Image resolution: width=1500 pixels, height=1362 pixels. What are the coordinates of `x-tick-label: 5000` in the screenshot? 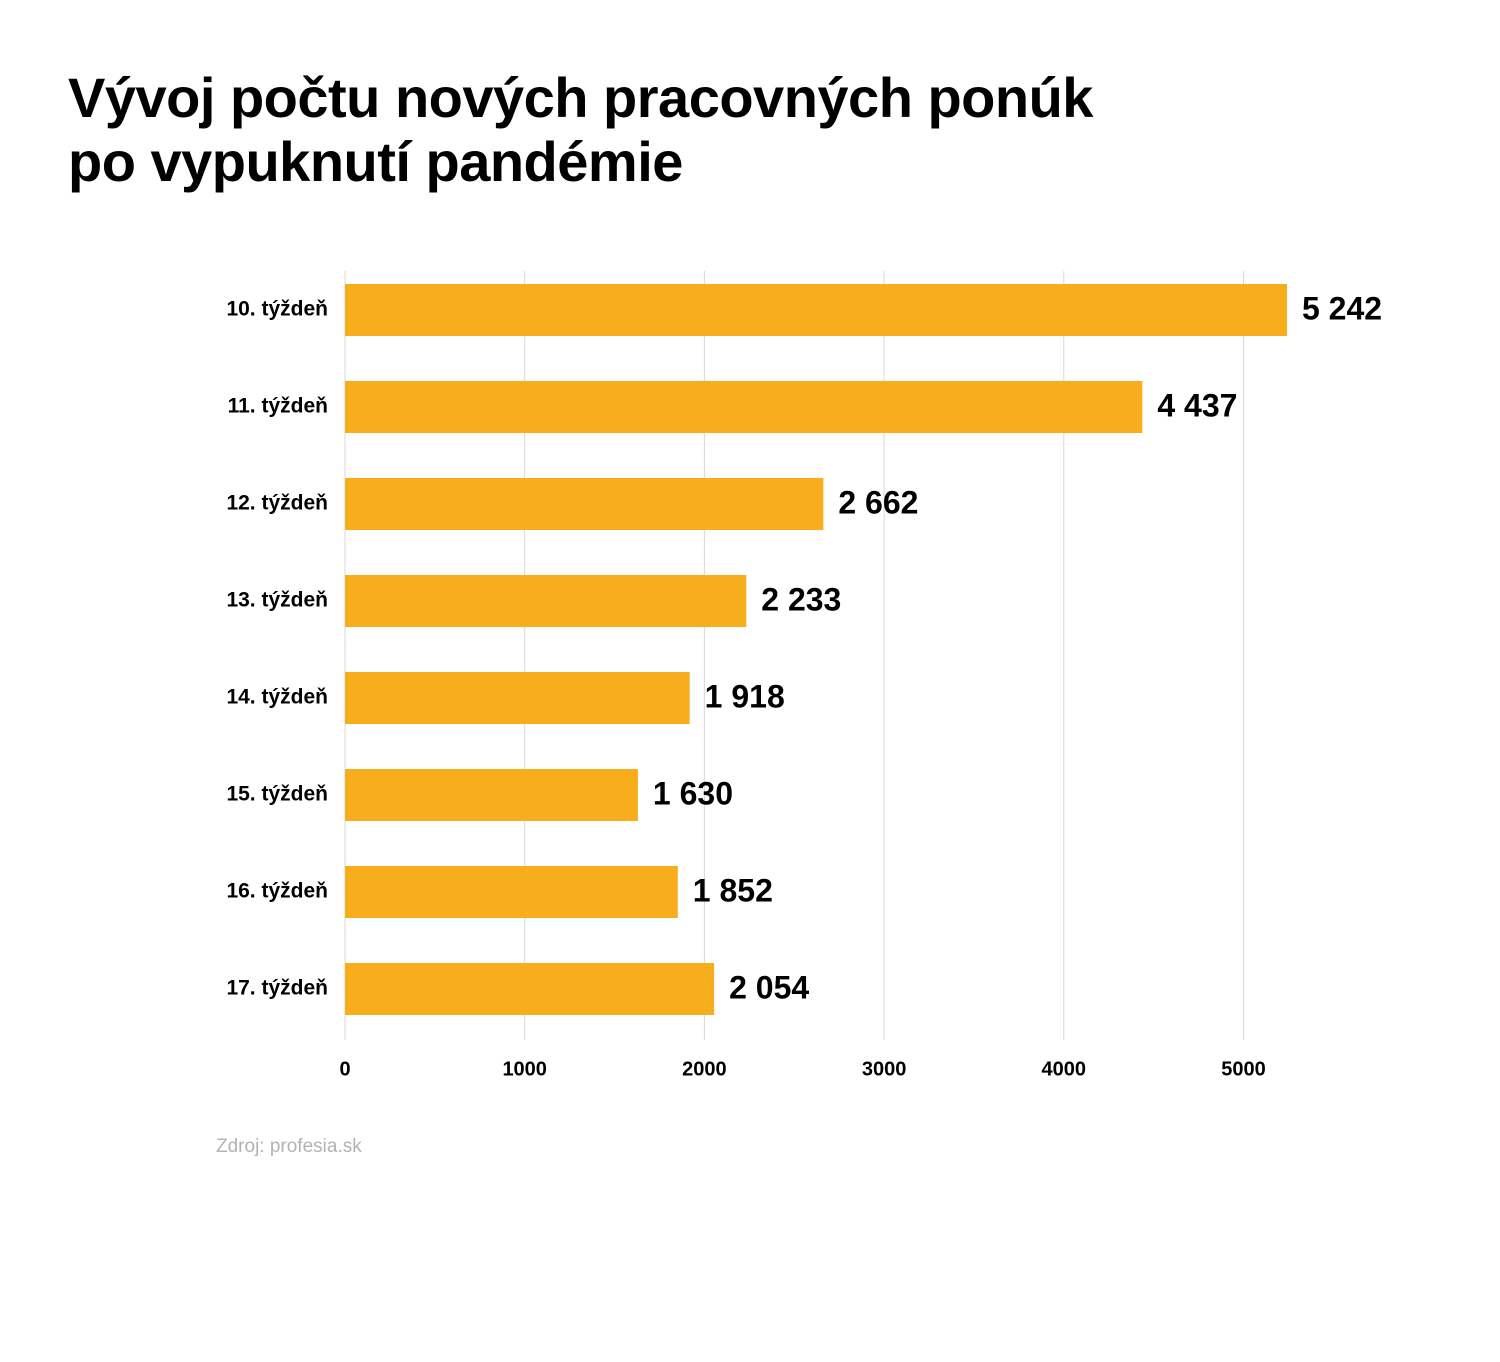 It's located at (1243, 1069).